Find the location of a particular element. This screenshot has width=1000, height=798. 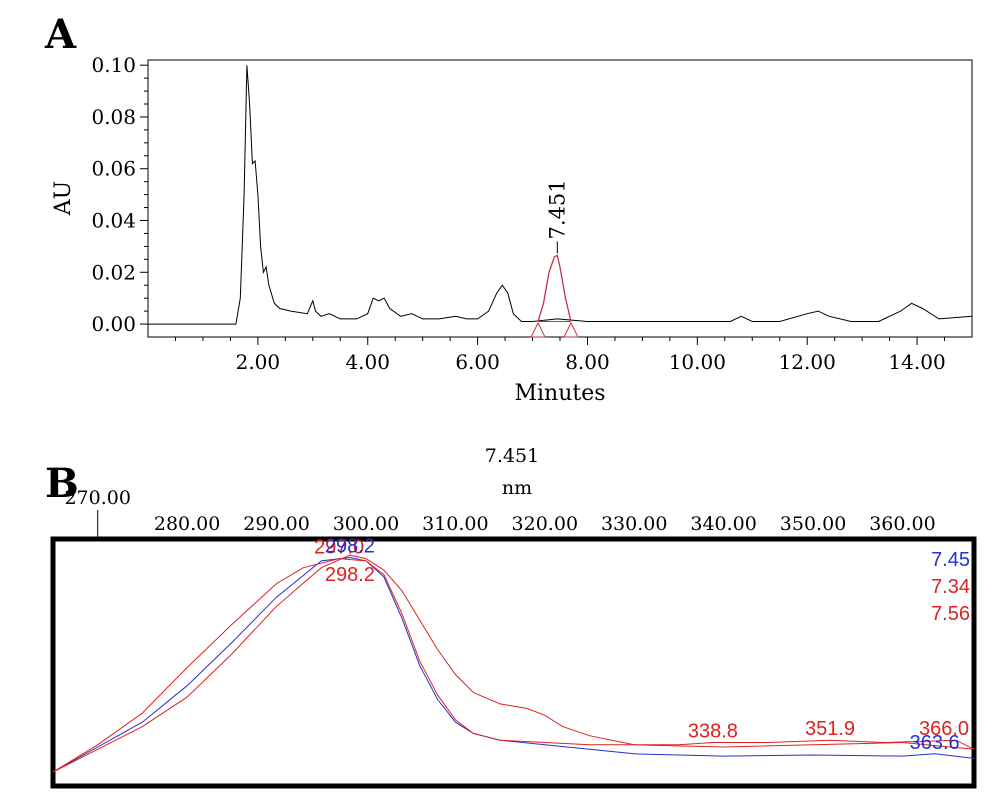

panel-a-annotations: 7.451 is located at coordinates (557, 216).